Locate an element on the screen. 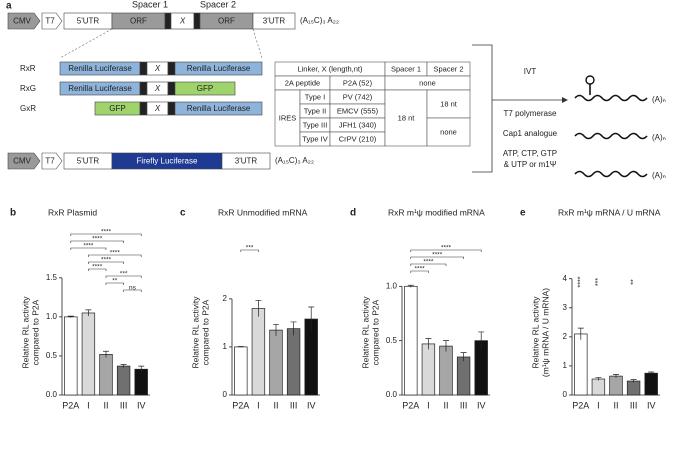 This screenshot has height=449, width=685. significance-label: ** is located at coordinates (115, 281).